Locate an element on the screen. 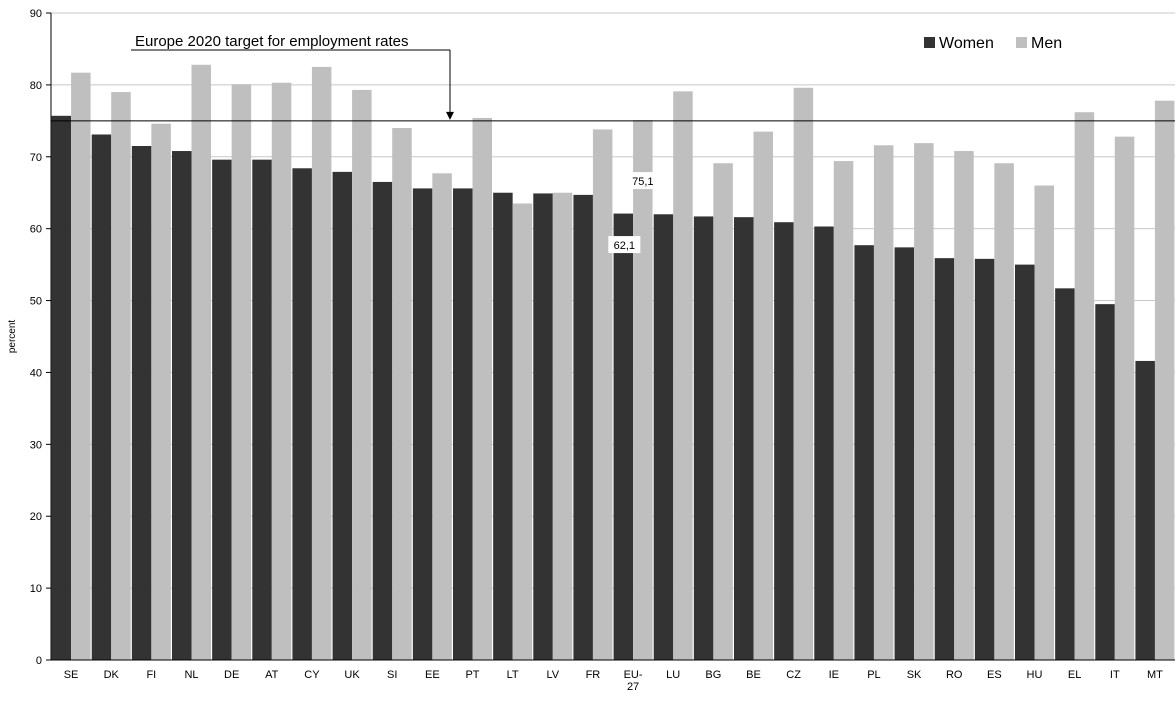 The image size is (1176, 702). annotation-arrow-head is located at coordinates (450, 115).